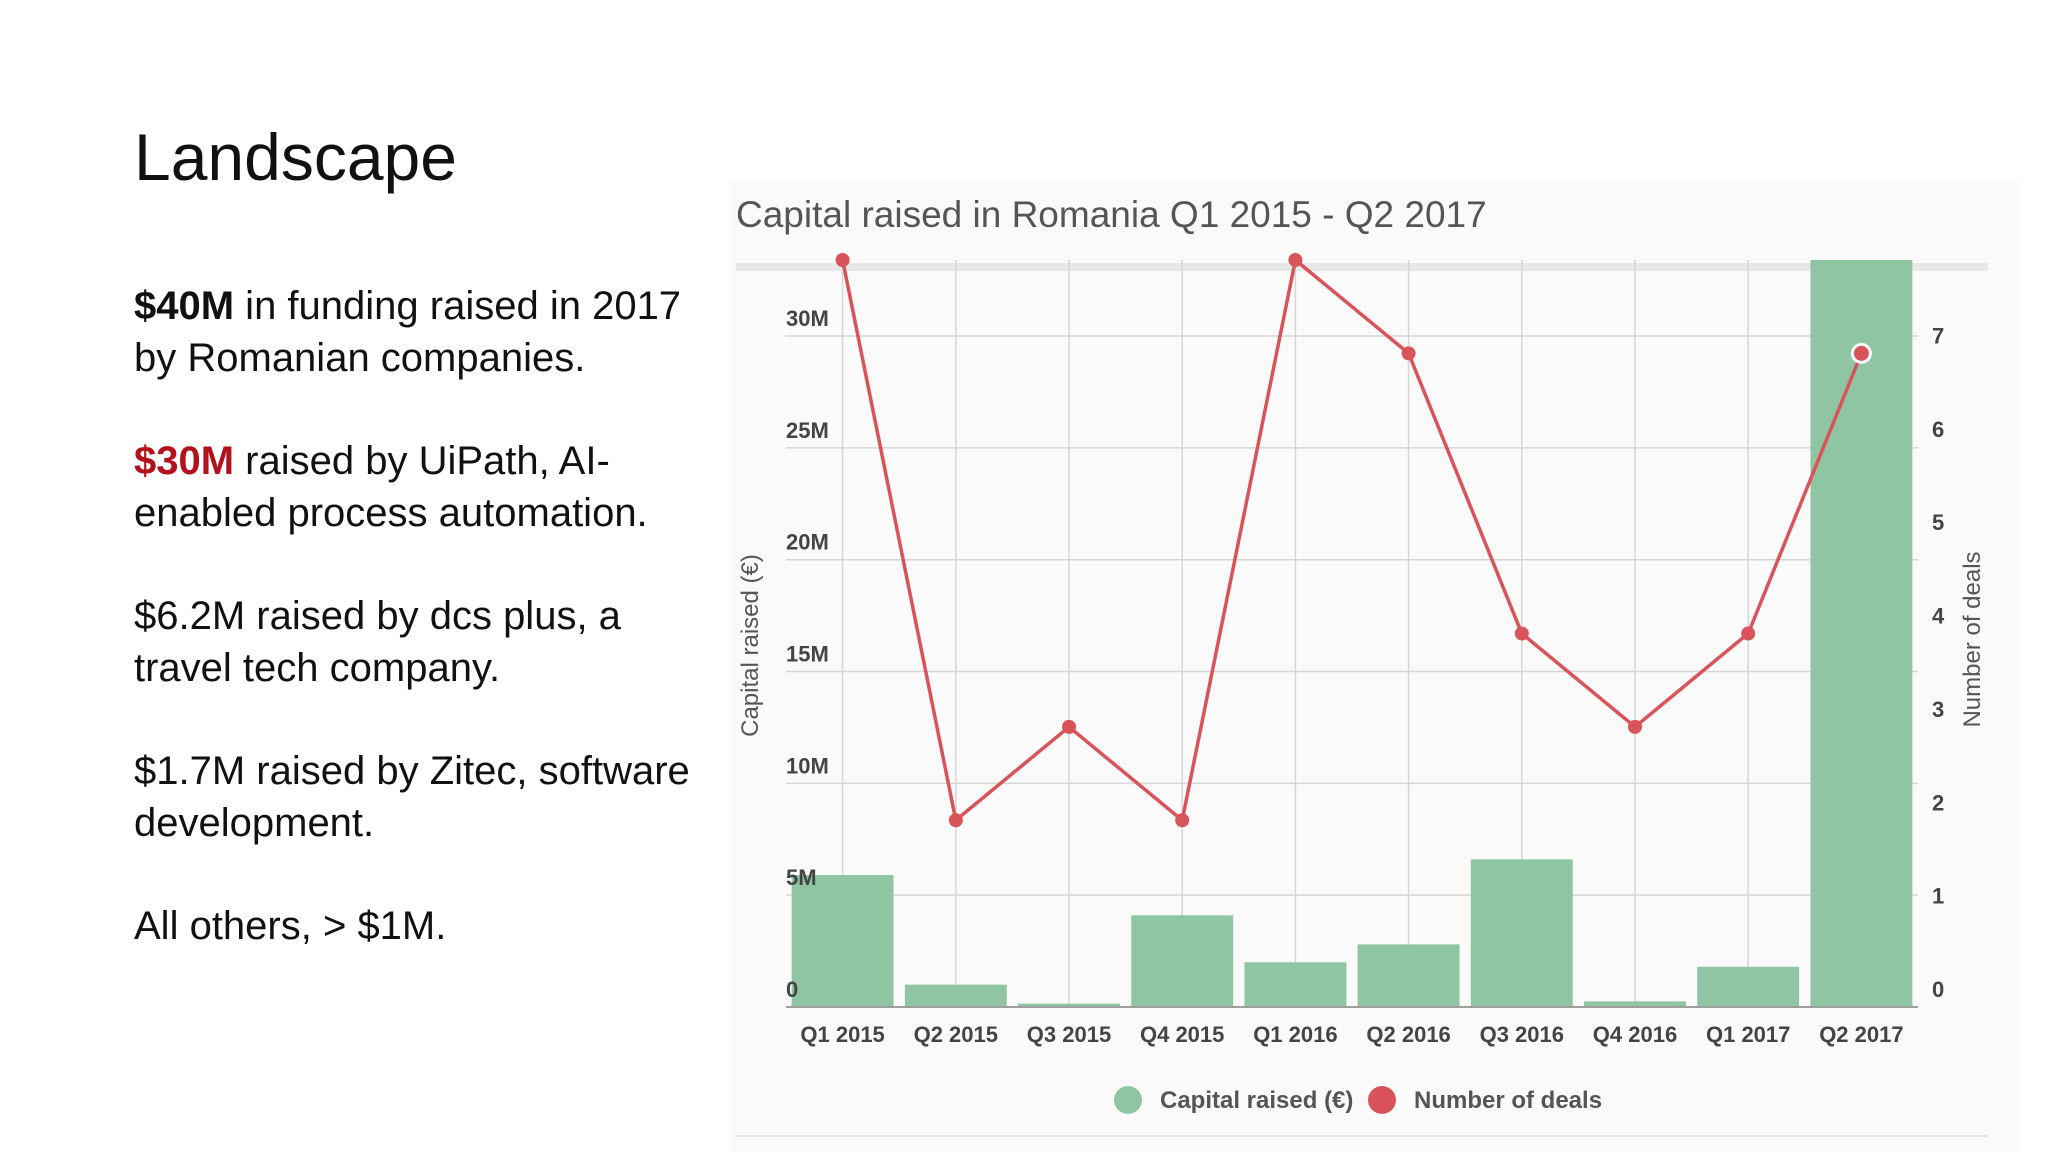 This screenshot has width=2048, height=1152. Describe the element at coordinates (184, 461) in the screenshot. I see `bullet-highlight: $30M` at that location.